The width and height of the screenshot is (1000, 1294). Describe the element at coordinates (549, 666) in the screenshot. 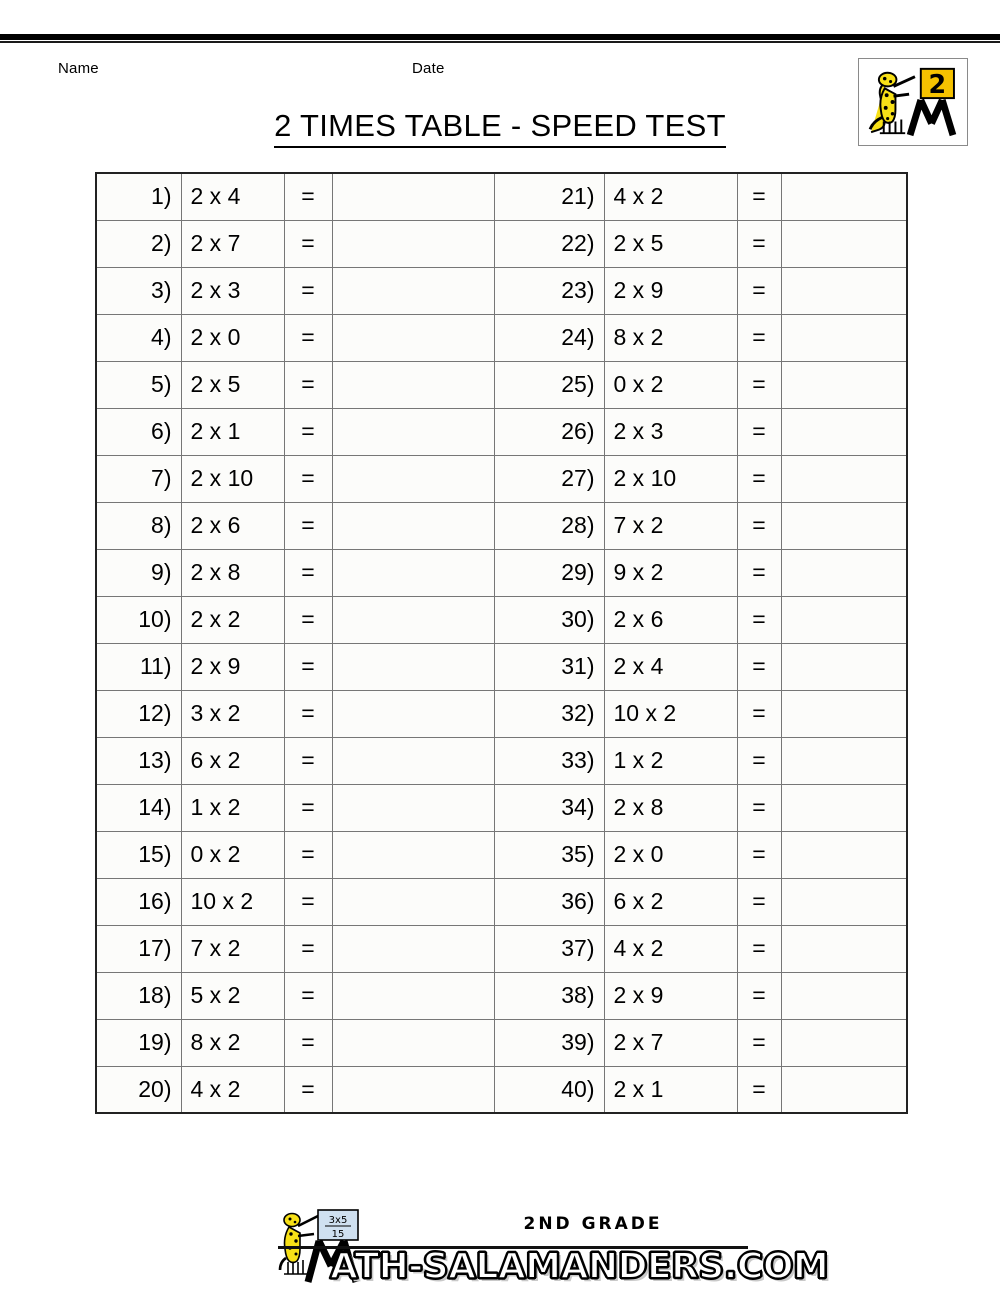

I see `problem-number: 31)` at that location.